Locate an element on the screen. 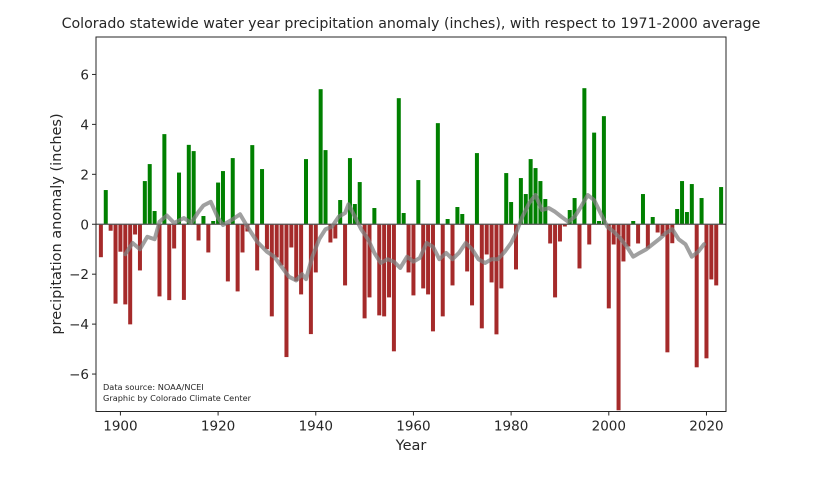  bar-2017 is located at coordinates (691, 204).